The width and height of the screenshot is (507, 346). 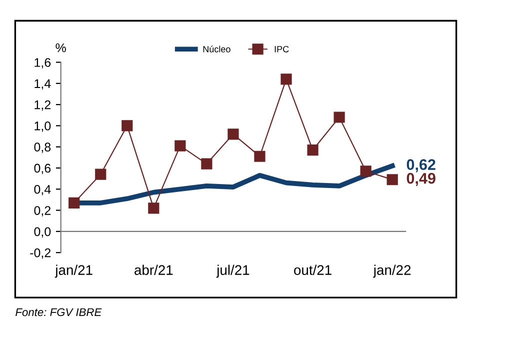 I want to click on data-label: 0,62, so click(x=421, y=165).